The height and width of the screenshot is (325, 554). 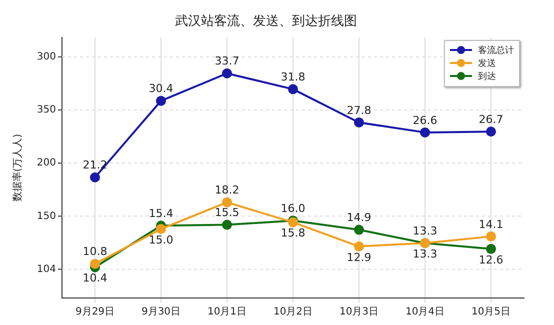 What do you see at coordinates (491, 119) in the screenshot?
I see `data-label: 26.7` at bounding box center [491, 119].